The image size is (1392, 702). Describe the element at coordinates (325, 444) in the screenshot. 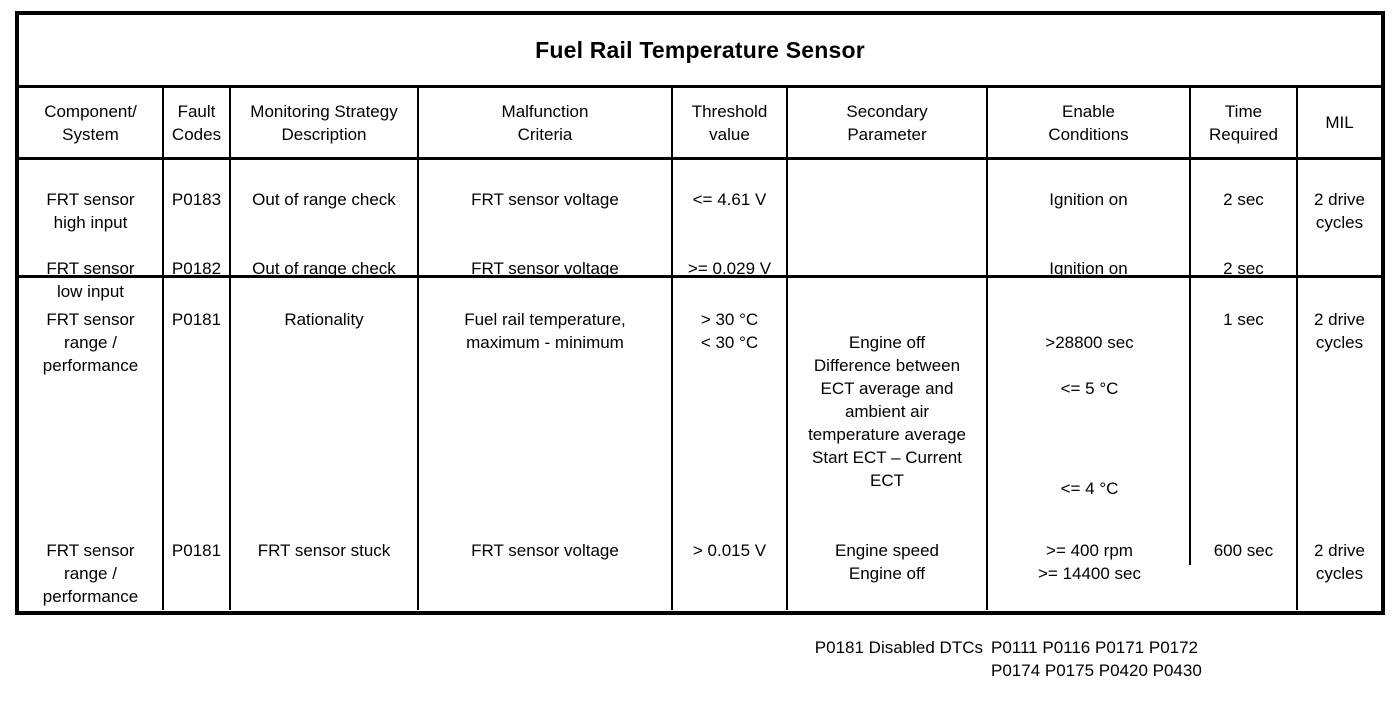

I see `cell-strategy: Rationality FRT sensor stuck` at that location.